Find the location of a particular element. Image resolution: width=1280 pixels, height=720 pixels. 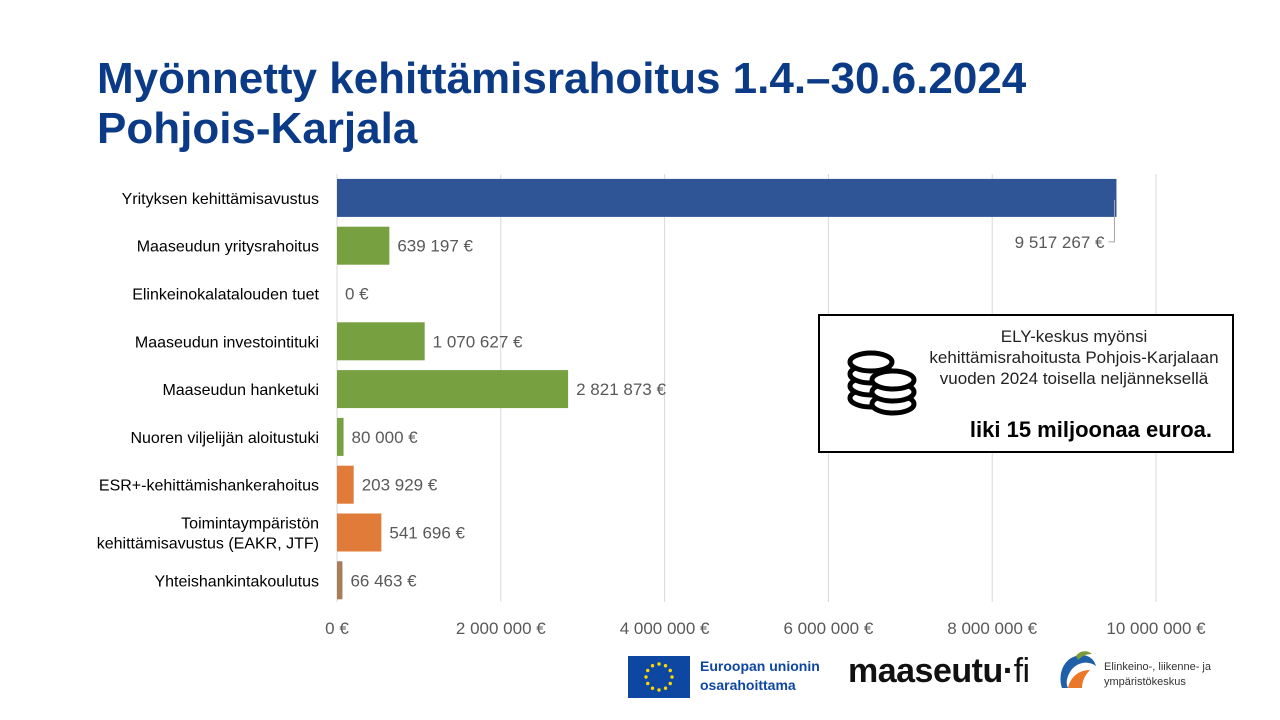

eu-text-line-1: Euroopan unionin is located at coordinates (760, 666).